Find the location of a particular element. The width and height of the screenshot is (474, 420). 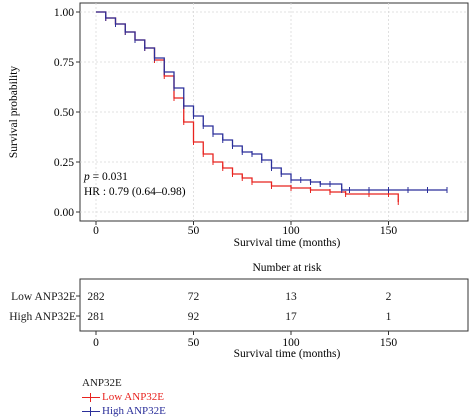

risk-row-label: Low ANP32E is located at coordinates (43, 297).